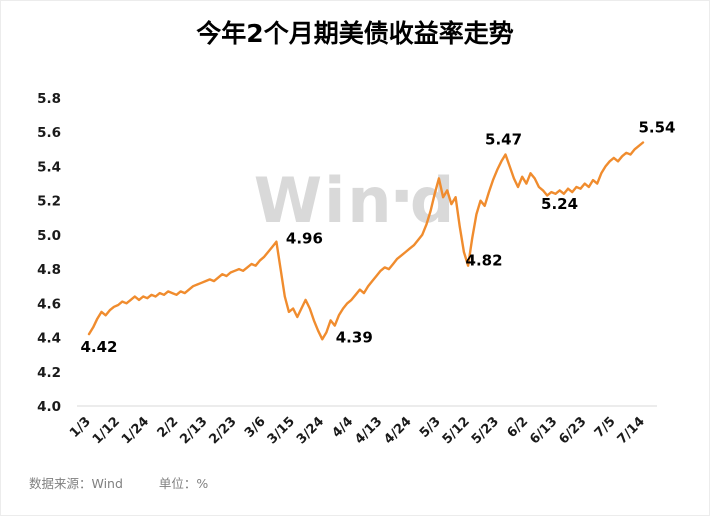 The height and width of the screenshot is (516, 710). What do you see at coordinates (456, 430) in the screenshot?
I see `x-tick-label: 5/12` at bounding box center [456, 430].